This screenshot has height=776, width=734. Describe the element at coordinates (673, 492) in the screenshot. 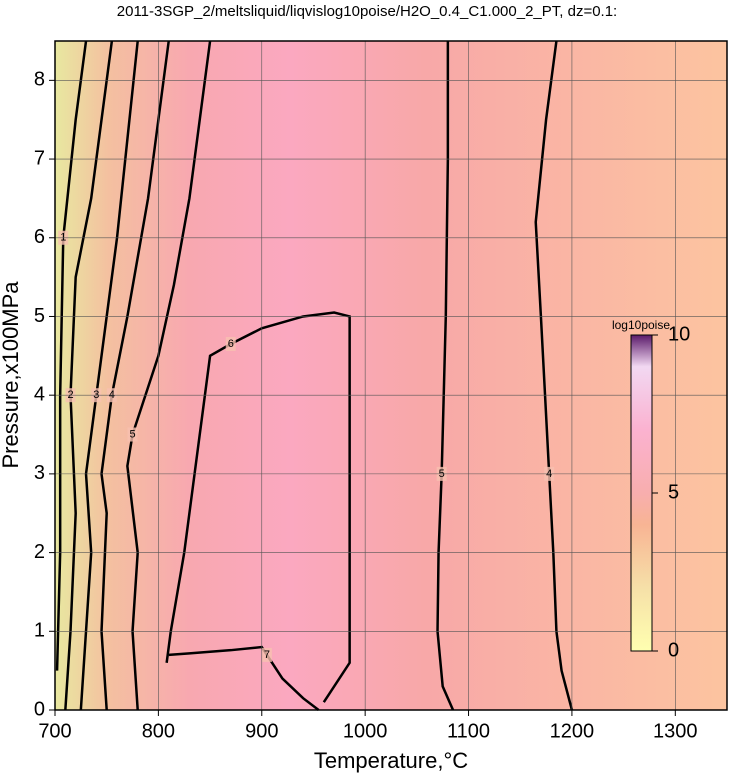

I see `colorbar-tick-label: 5` at that location.